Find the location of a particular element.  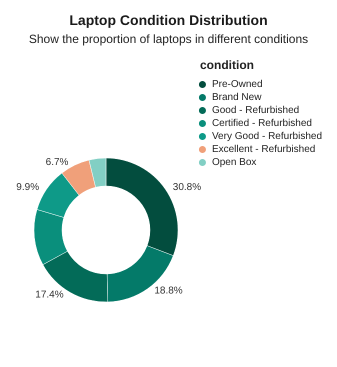

legend-label: Certified - Refurbished is located at coordinates (262, 123).